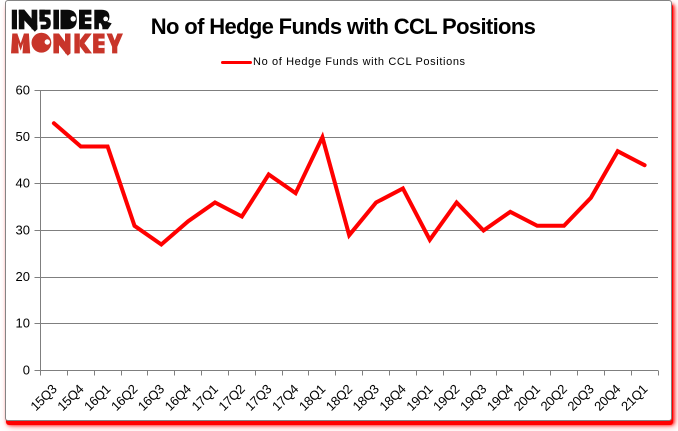 The width and height of the screenshot is (678, 431). What do you see at coordinates (473, 397) in the screenshot?
I see `svg-text: 19Q3` at bounding box center [473, 397].